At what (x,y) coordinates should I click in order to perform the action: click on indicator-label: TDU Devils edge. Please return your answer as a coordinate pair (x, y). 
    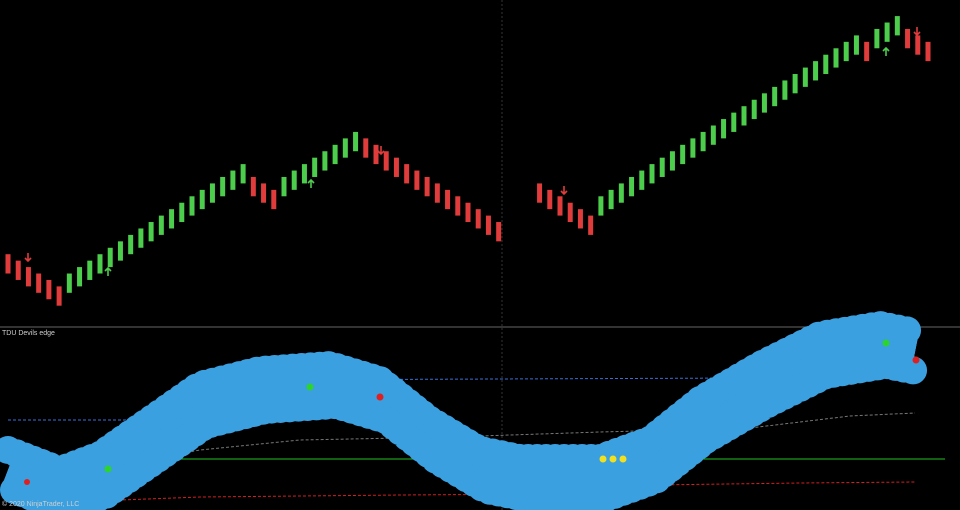
    Looking at the image, I should click on (28, 333).